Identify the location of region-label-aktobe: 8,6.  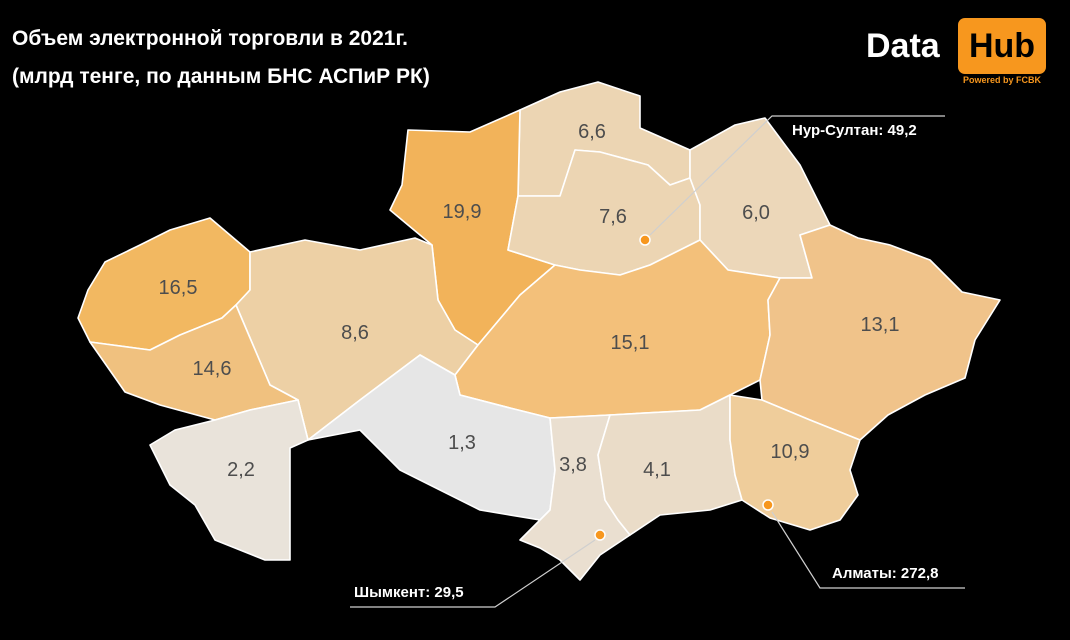
(355, 333).